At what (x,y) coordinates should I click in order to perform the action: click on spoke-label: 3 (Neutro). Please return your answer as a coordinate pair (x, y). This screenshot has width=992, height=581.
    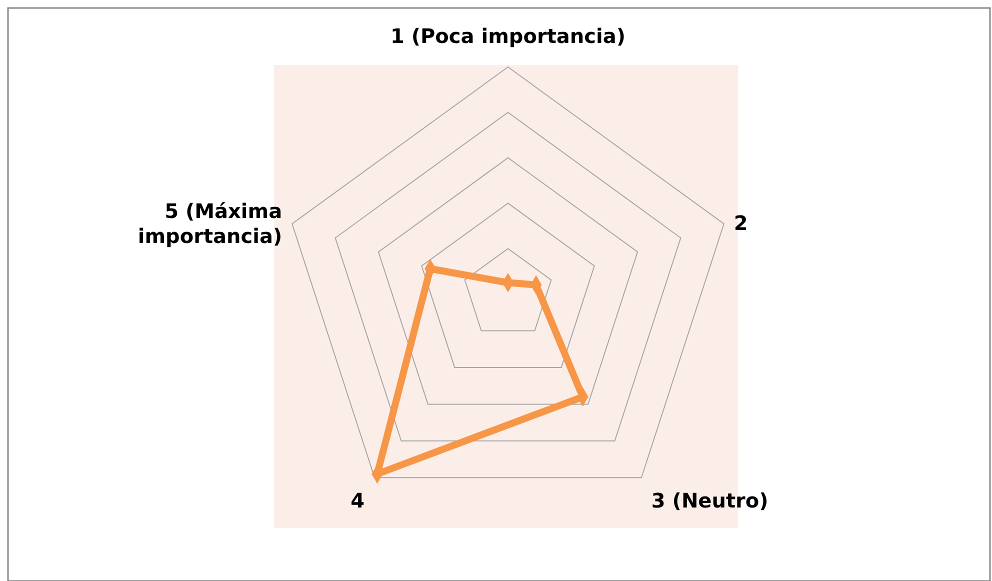
    Looking at the image, I should click on (709, 500).